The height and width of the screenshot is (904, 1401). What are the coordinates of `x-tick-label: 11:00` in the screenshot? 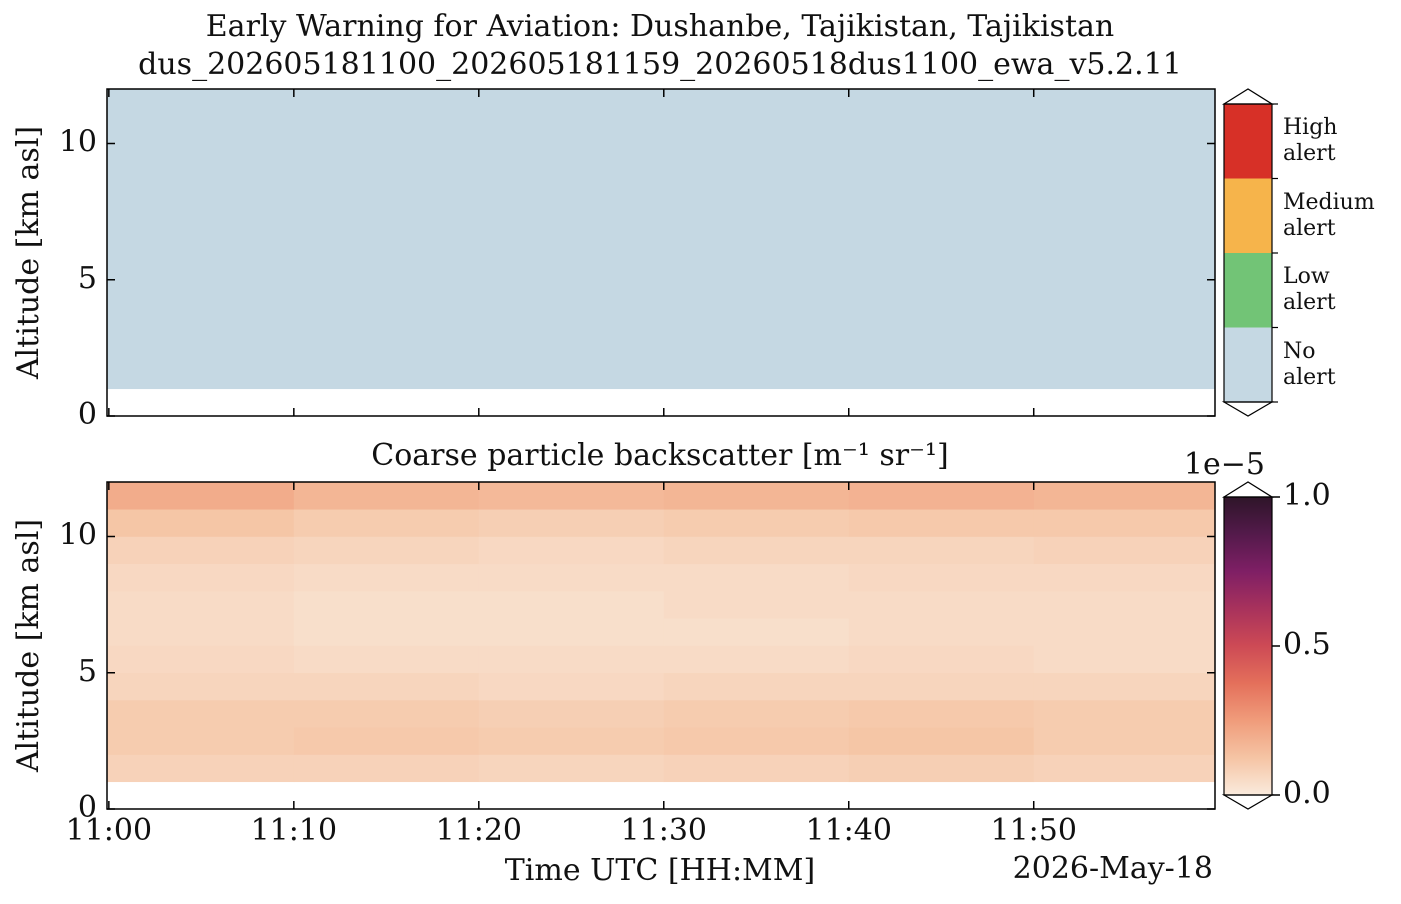 It's located at (109, 830).